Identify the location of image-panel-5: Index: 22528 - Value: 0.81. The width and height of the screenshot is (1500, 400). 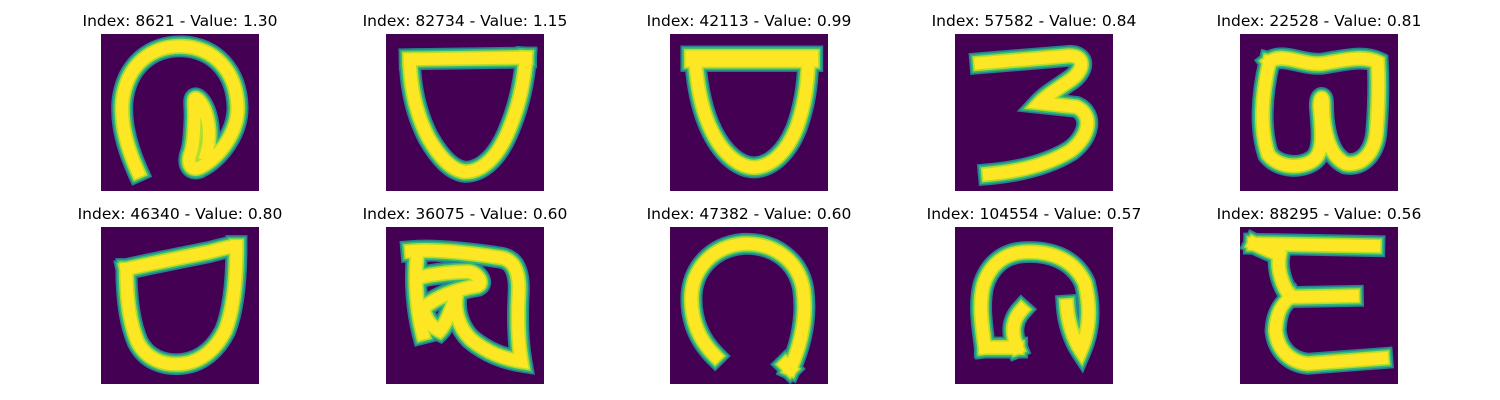
(1319, 100).